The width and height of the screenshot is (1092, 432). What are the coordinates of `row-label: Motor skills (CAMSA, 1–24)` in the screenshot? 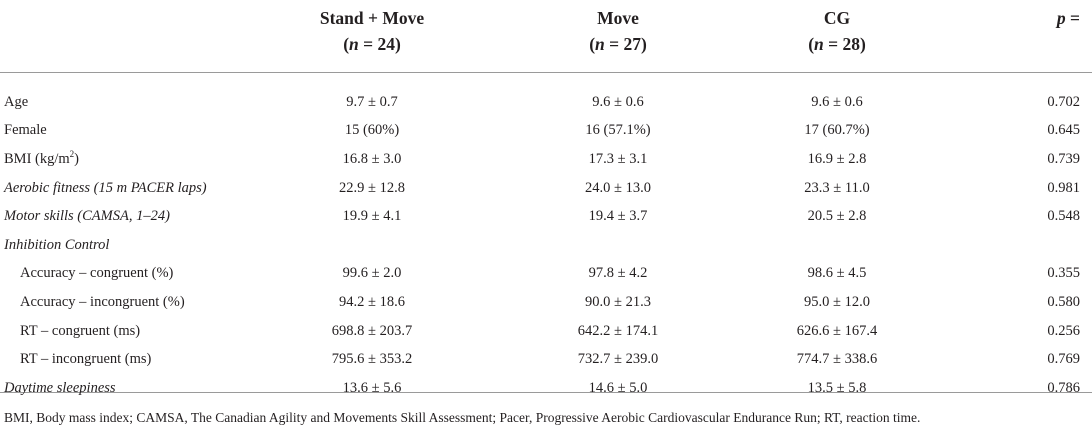 It's located at (87, 216).